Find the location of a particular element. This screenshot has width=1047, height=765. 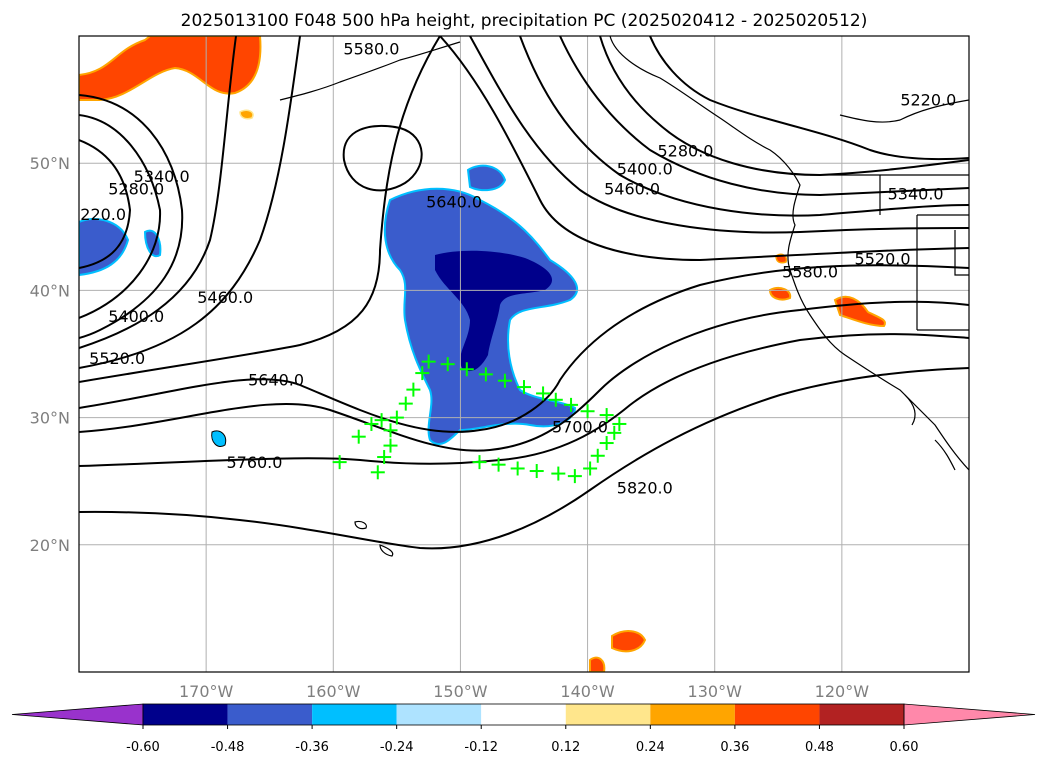

lat-tick-label: 40°N is located at coordinates (50, 290).